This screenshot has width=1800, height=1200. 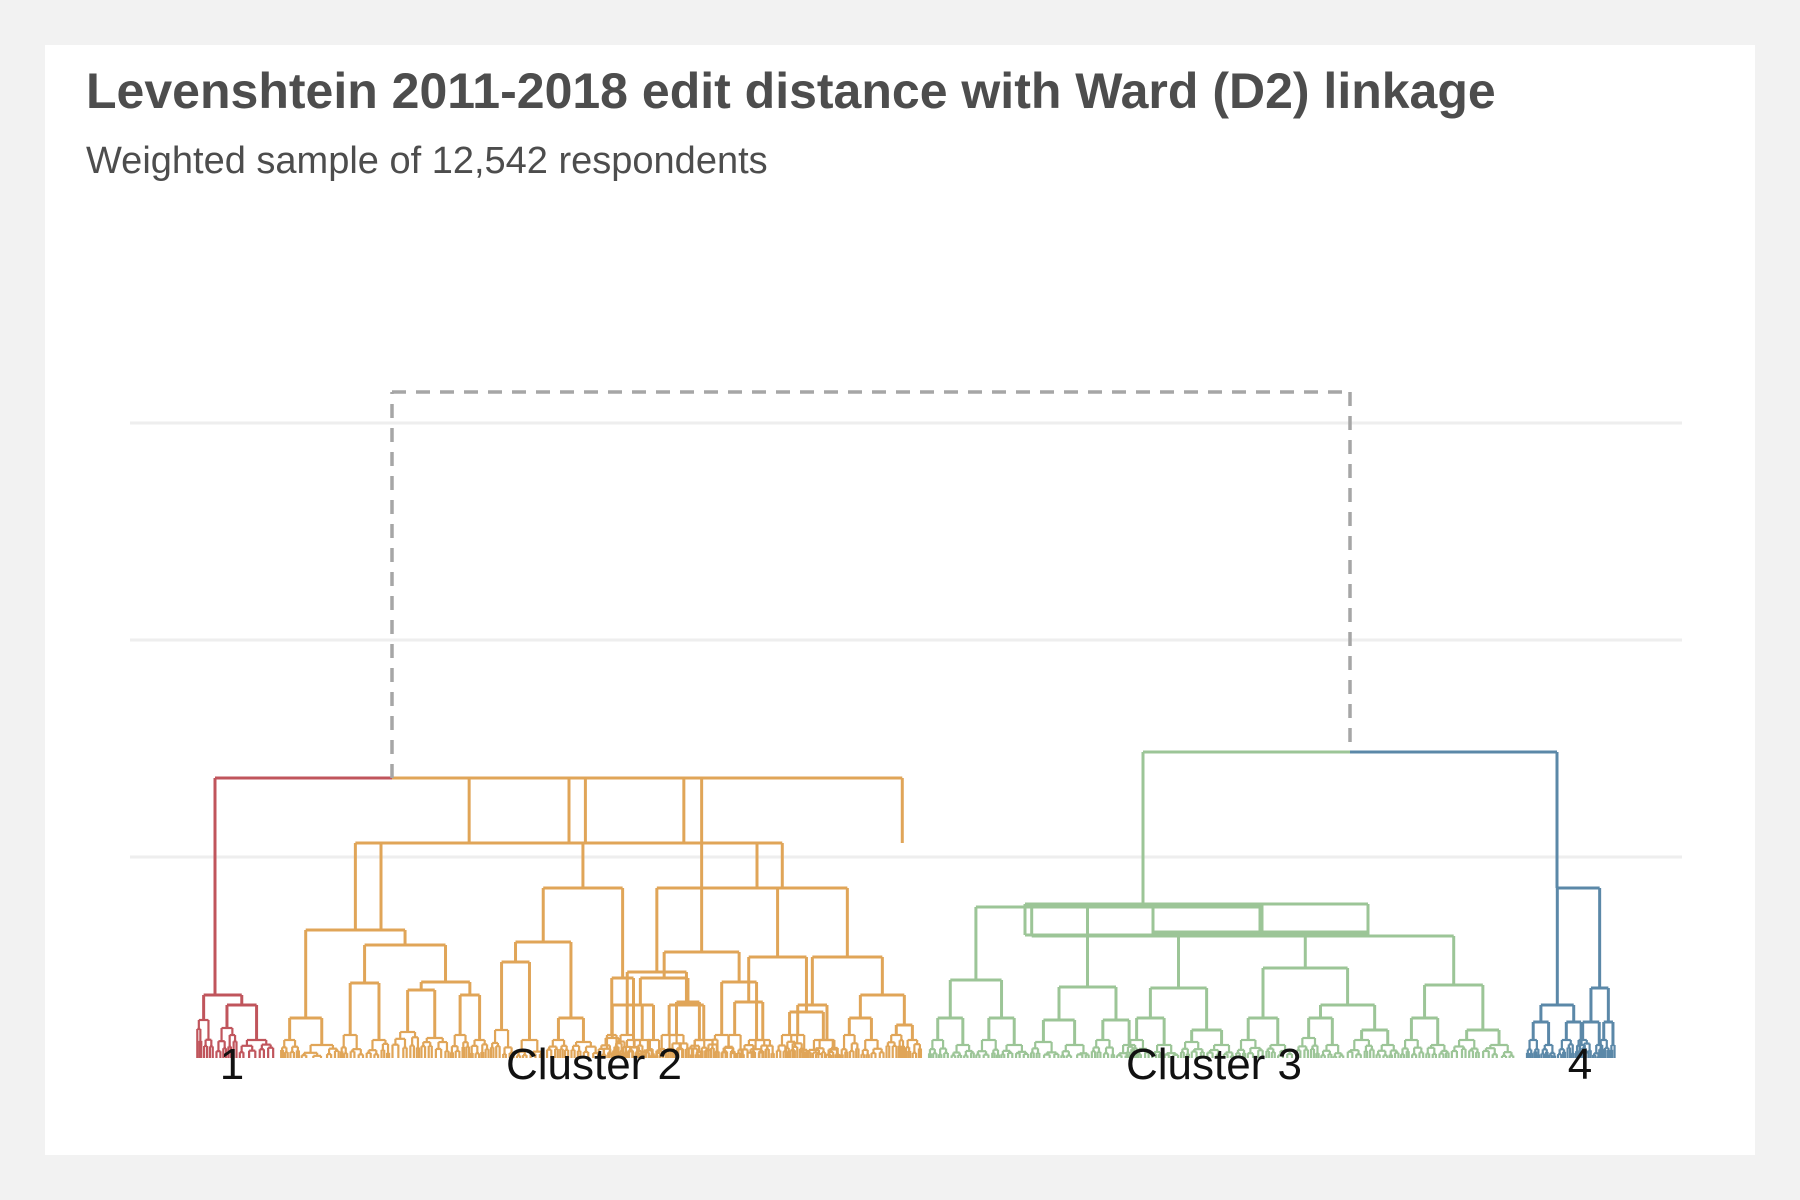 What do you see at coordinates (1580, 1064) in the screenshot?
I see `cluster-4-label: 4` at bounding box center [1580, 1064].